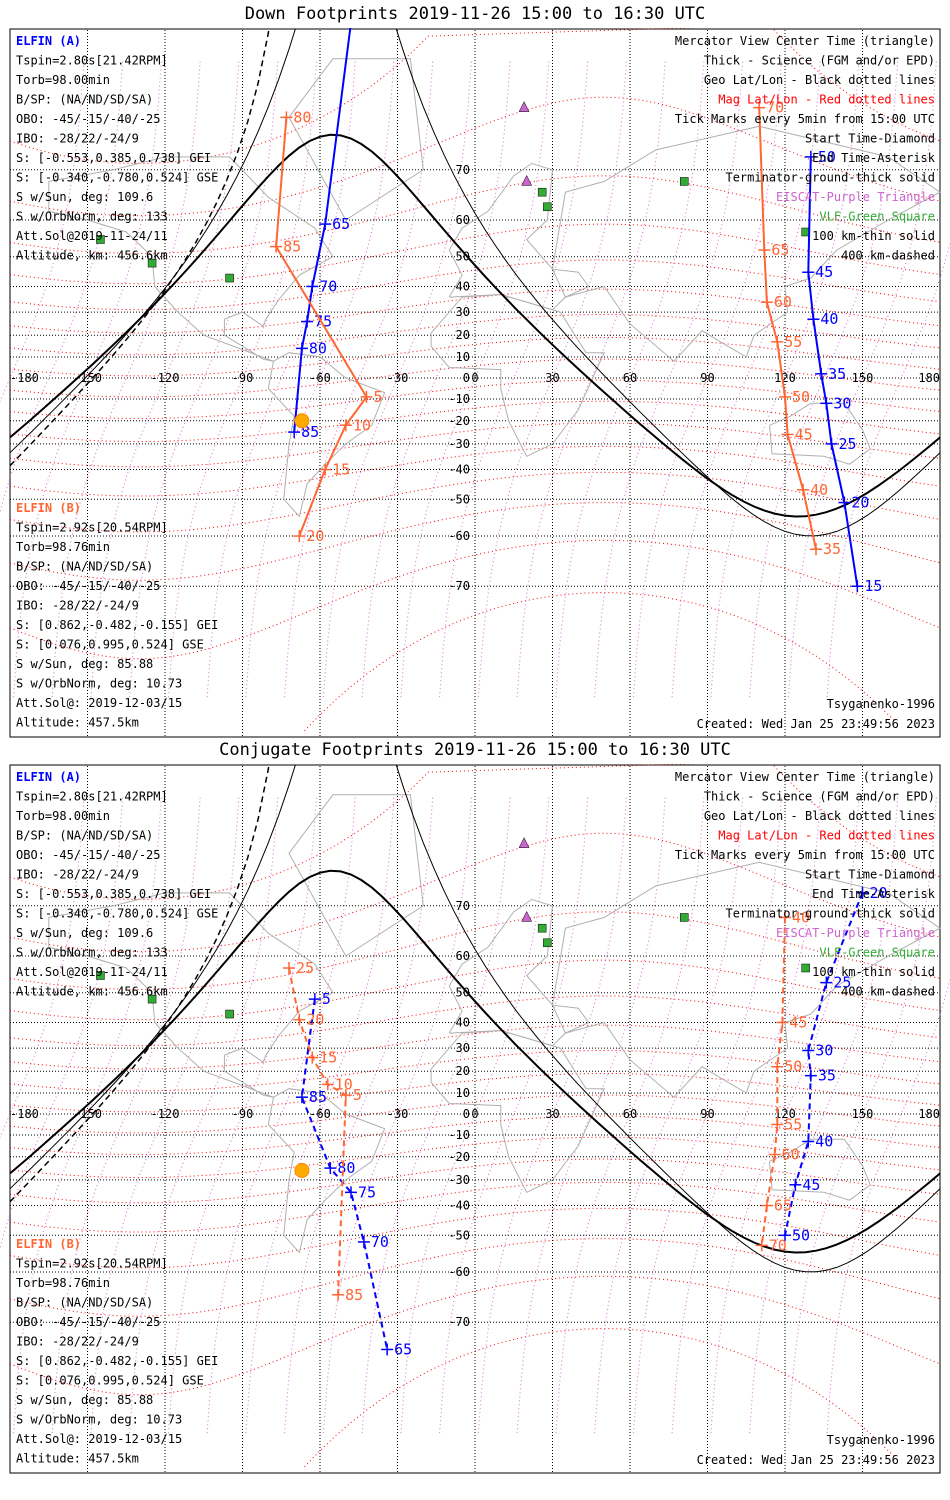 The height and width of the screenshot is (1500, 950). What do you see at coordinates (873, 972) in the screenshot?
I see `legend-item: 100 km-thin solid` at bounding box center [873, 972].